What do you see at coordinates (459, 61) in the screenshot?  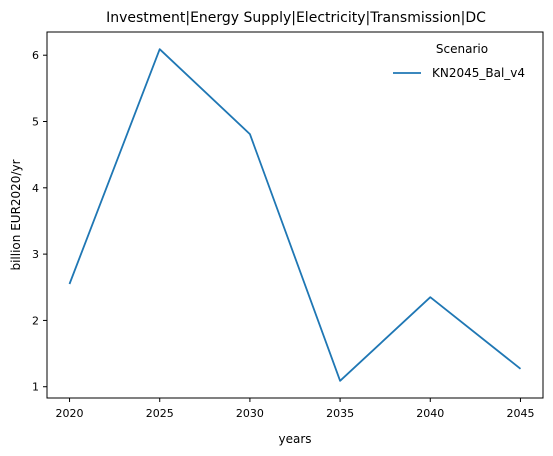 I see `legend: Scenario KN2045_Bal_v4` at bounding box center [459, 61].